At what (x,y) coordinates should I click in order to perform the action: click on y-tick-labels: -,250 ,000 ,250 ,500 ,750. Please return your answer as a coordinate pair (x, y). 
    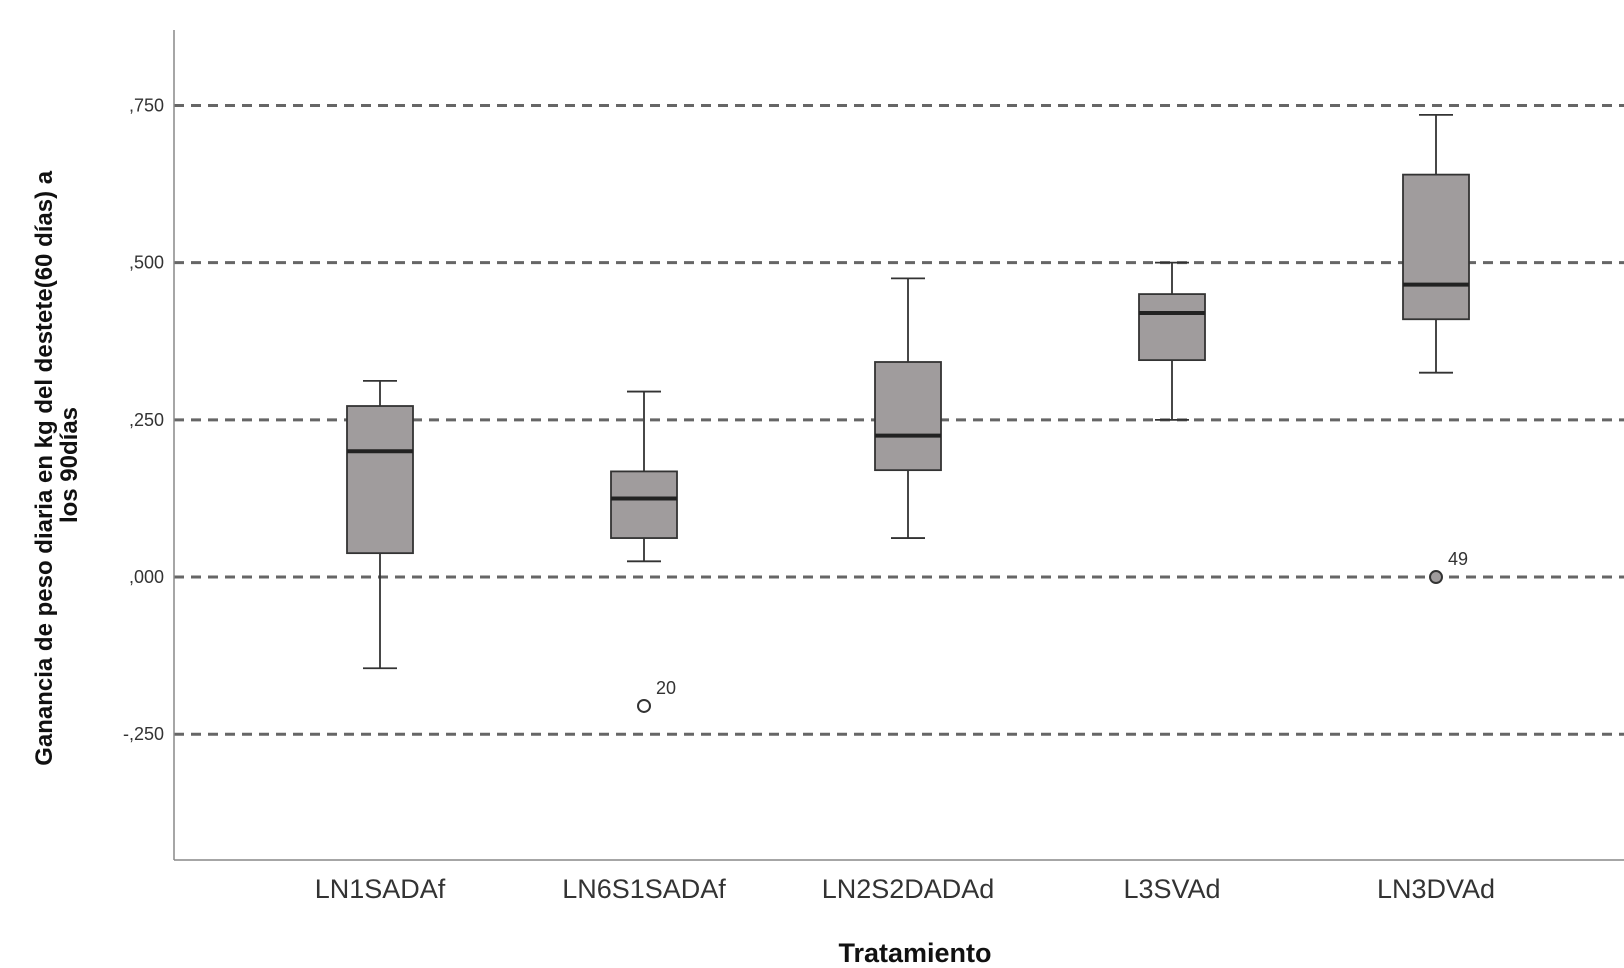
    Looking at the image, I should click on (143, 419).